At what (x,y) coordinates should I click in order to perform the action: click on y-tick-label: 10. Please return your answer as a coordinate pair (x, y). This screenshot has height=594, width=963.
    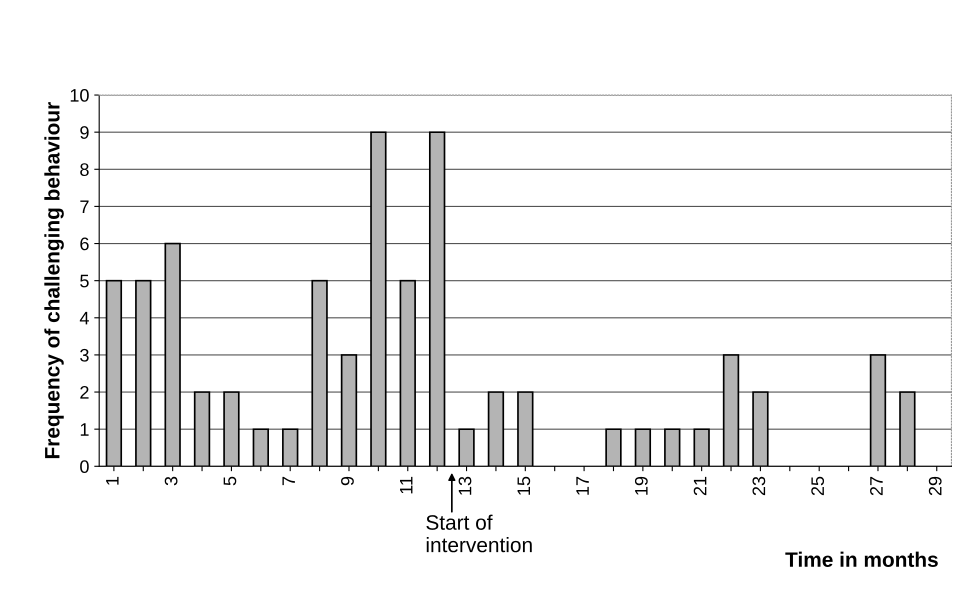
    Looking at the image, I should click on (79, 95).